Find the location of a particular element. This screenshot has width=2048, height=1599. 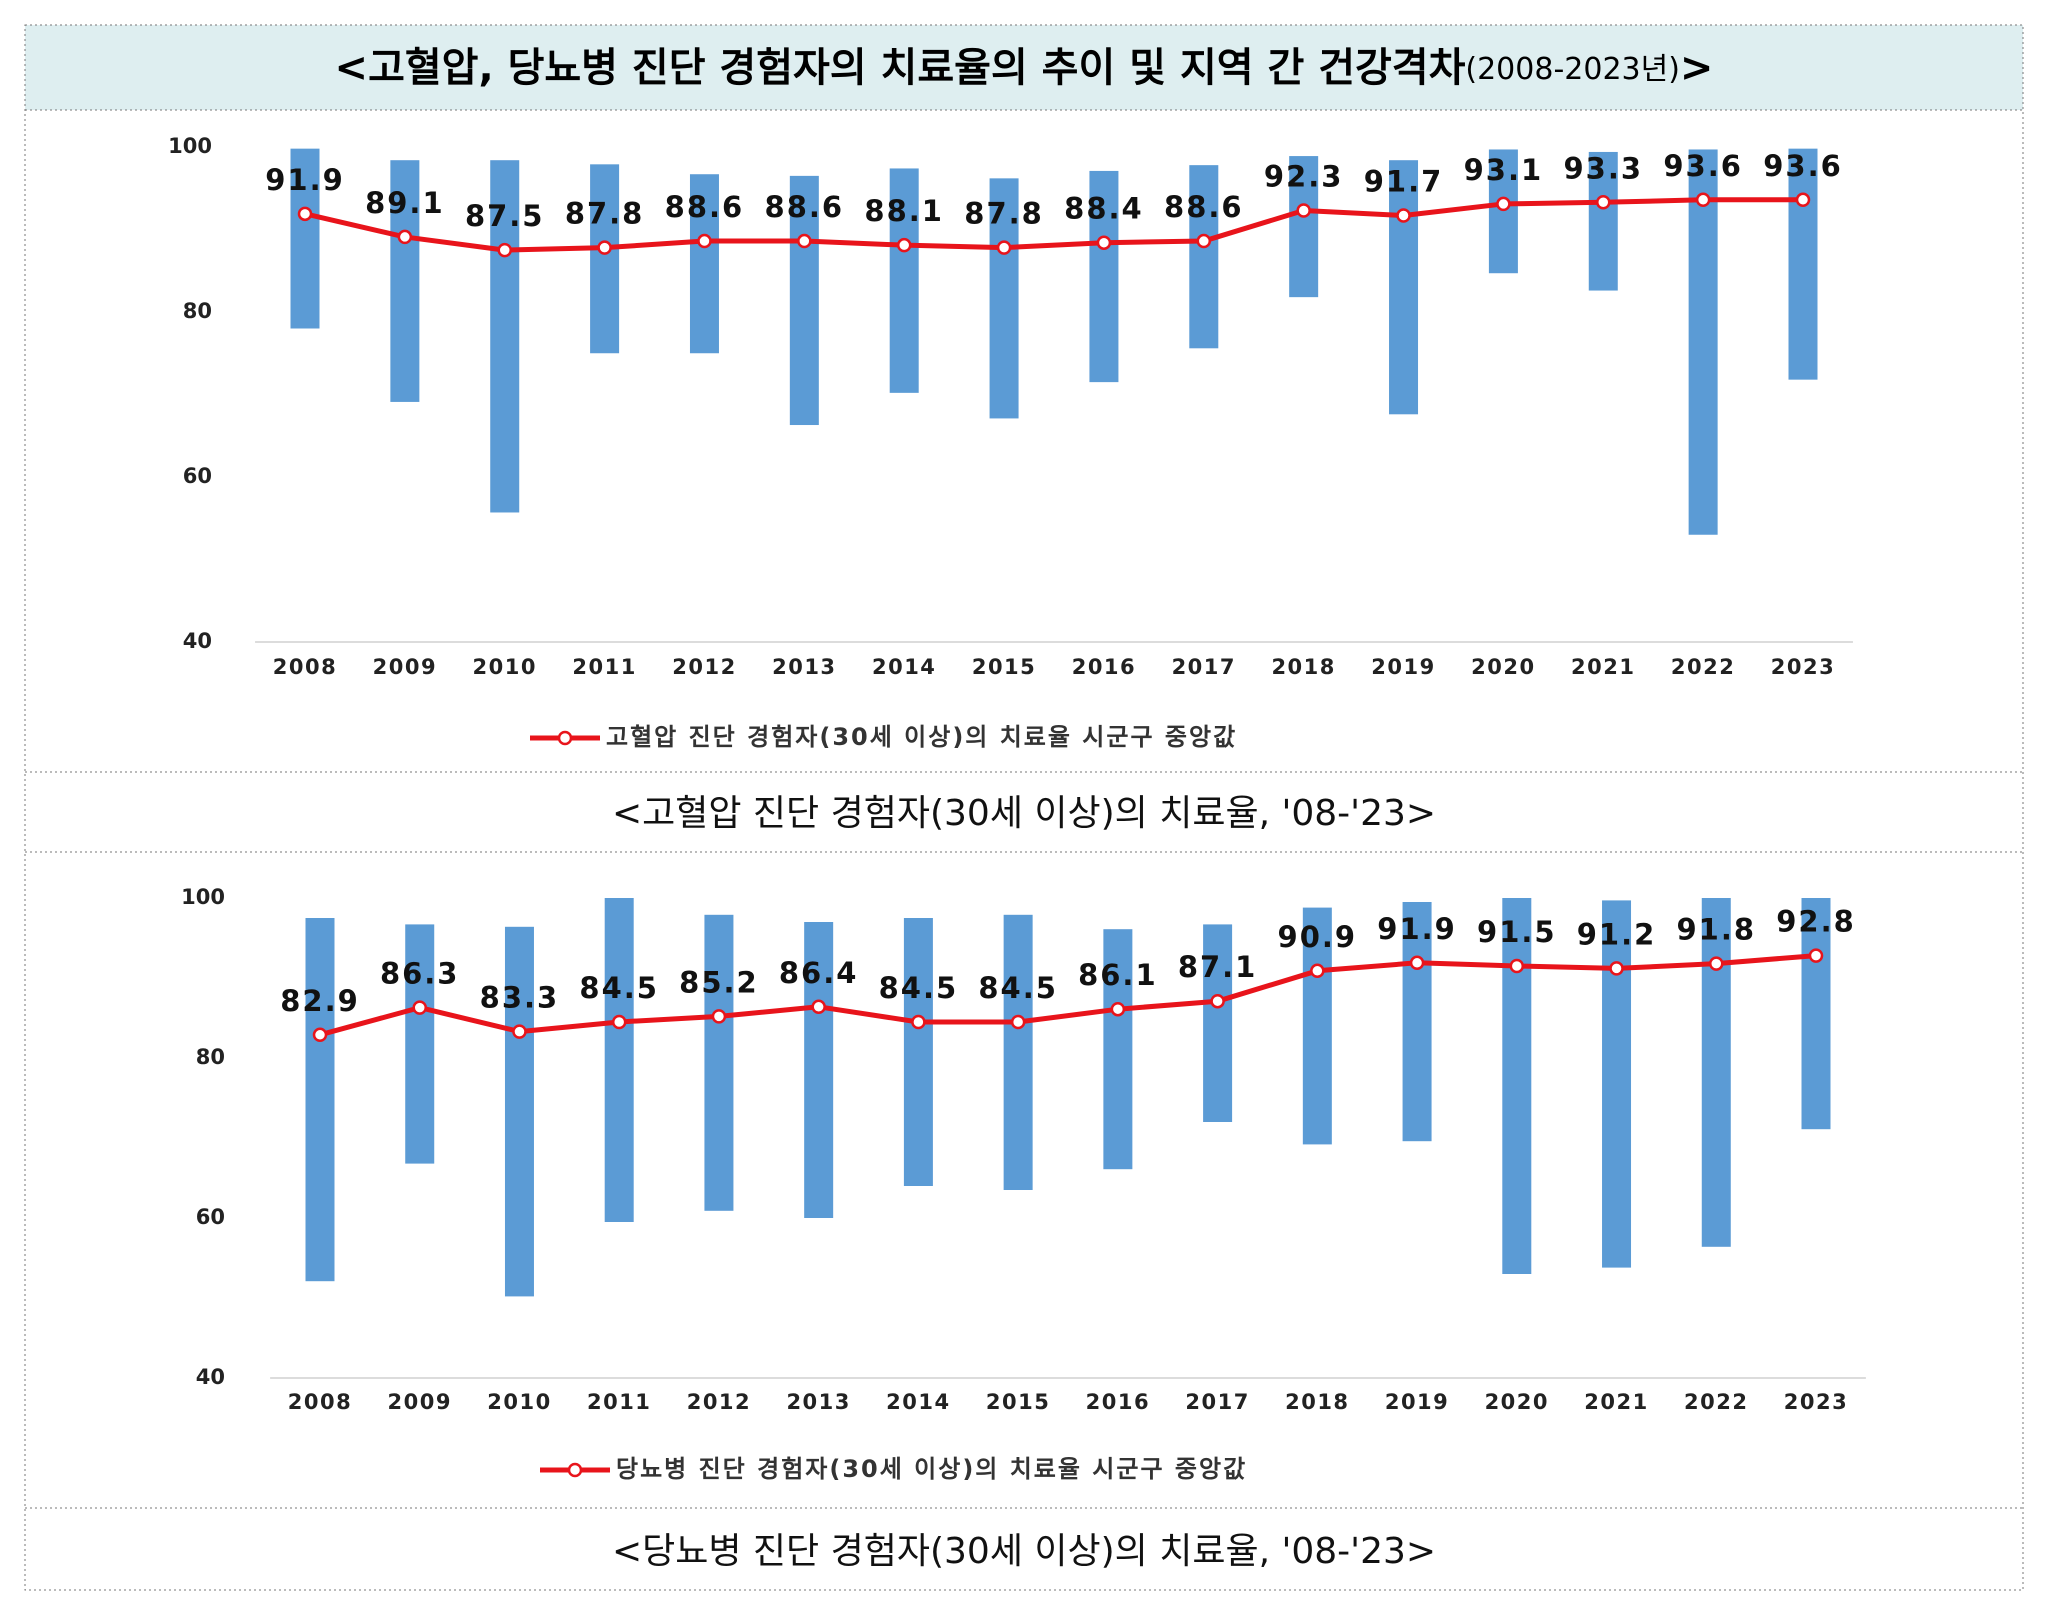

value-label: 92.3 is located at coordinates (1304, 177).